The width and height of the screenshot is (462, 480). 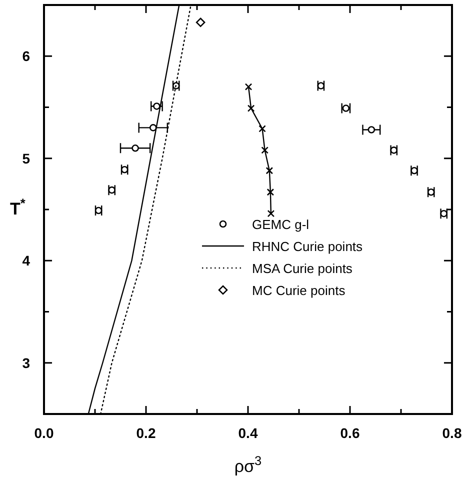 What do you see at coordinates (299, 290) in the screenshot?
I see `legend-label: MC Curie points` at bounding box center [299, 290].